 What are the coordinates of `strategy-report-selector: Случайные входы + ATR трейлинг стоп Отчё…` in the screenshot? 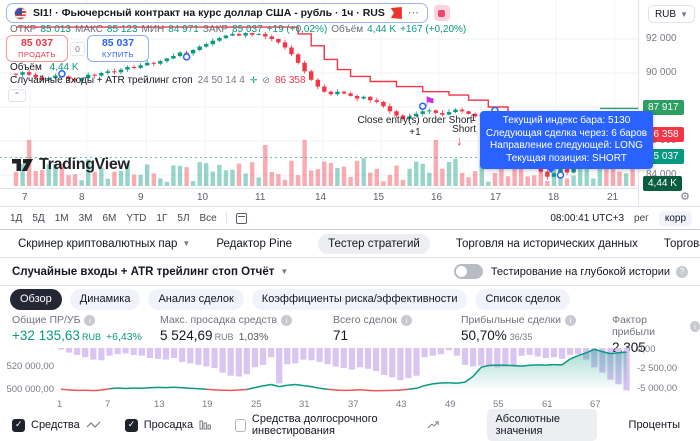 It's located at (150, 272).